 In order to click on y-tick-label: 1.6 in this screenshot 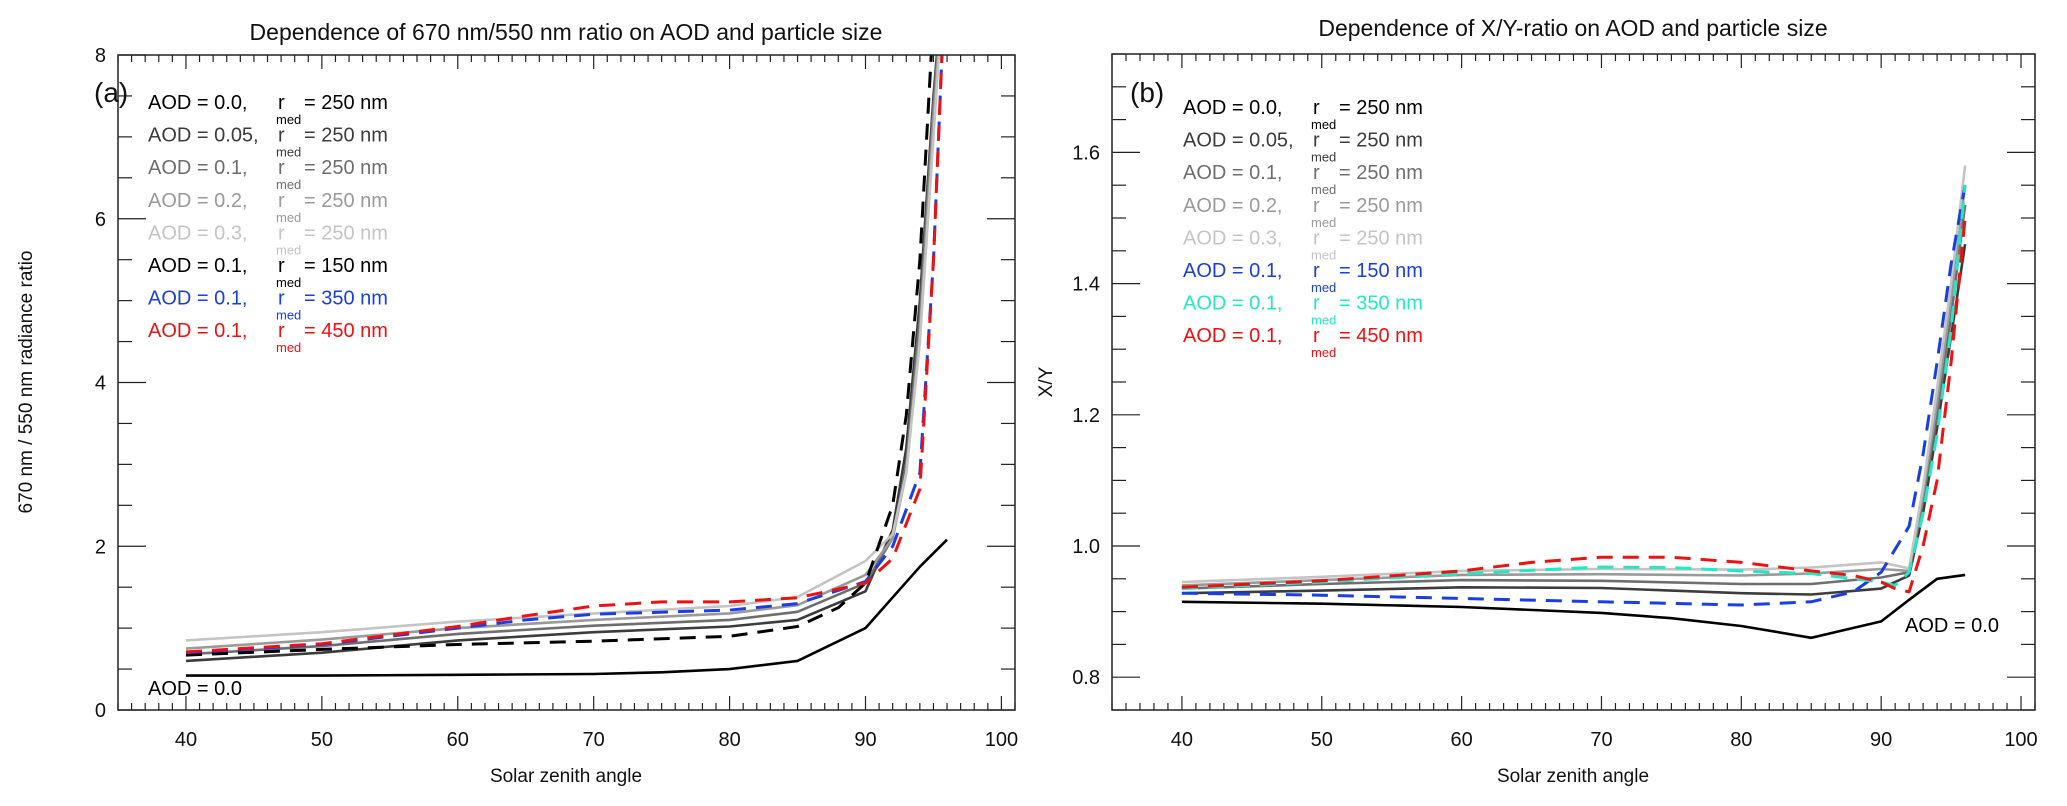, I will do `click(1086, 153)`.